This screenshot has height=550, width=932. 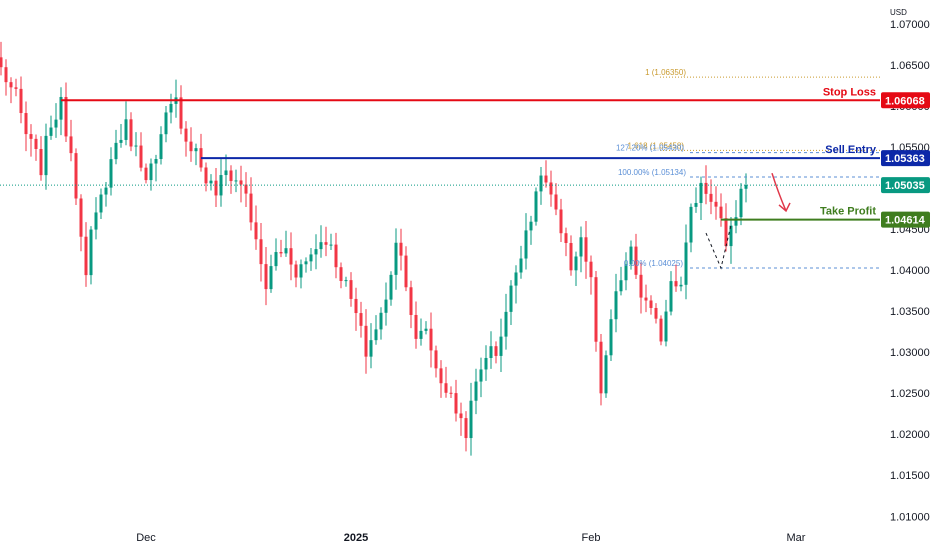 I want to click on price-badges: 1.06068 1.05363 1.04614 1.05035, so click(x=905, y=160).